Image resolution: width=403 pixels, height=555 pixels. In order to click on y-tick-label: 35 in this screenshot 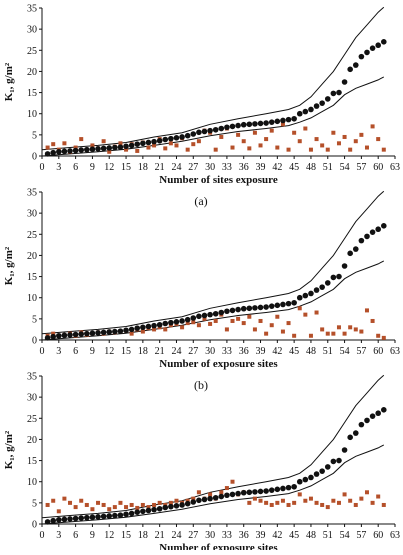, I will do `click(32, 193)`.